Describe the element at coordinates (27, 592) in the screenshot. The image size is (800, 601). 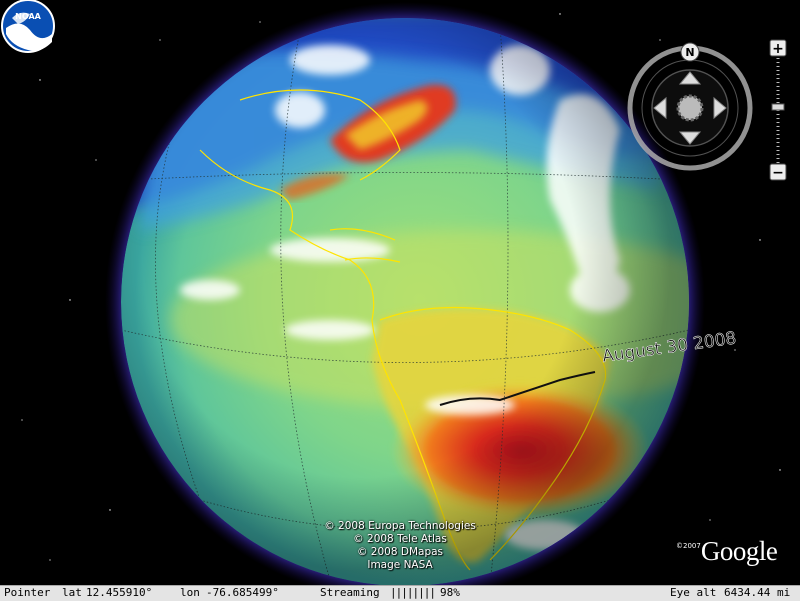
I see `pointer-label: Pointer` at that location.